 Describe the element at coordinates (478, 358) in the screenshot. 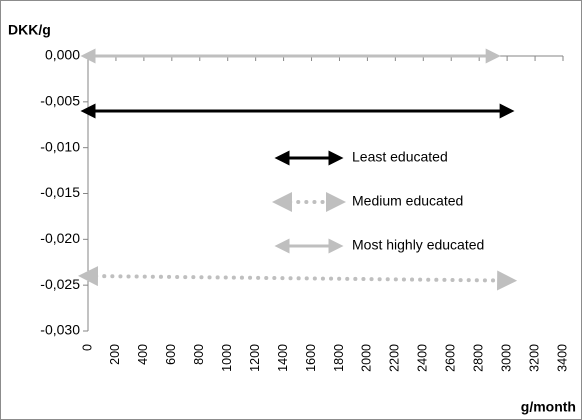

I see `x-tick-label: 2800` at that location.